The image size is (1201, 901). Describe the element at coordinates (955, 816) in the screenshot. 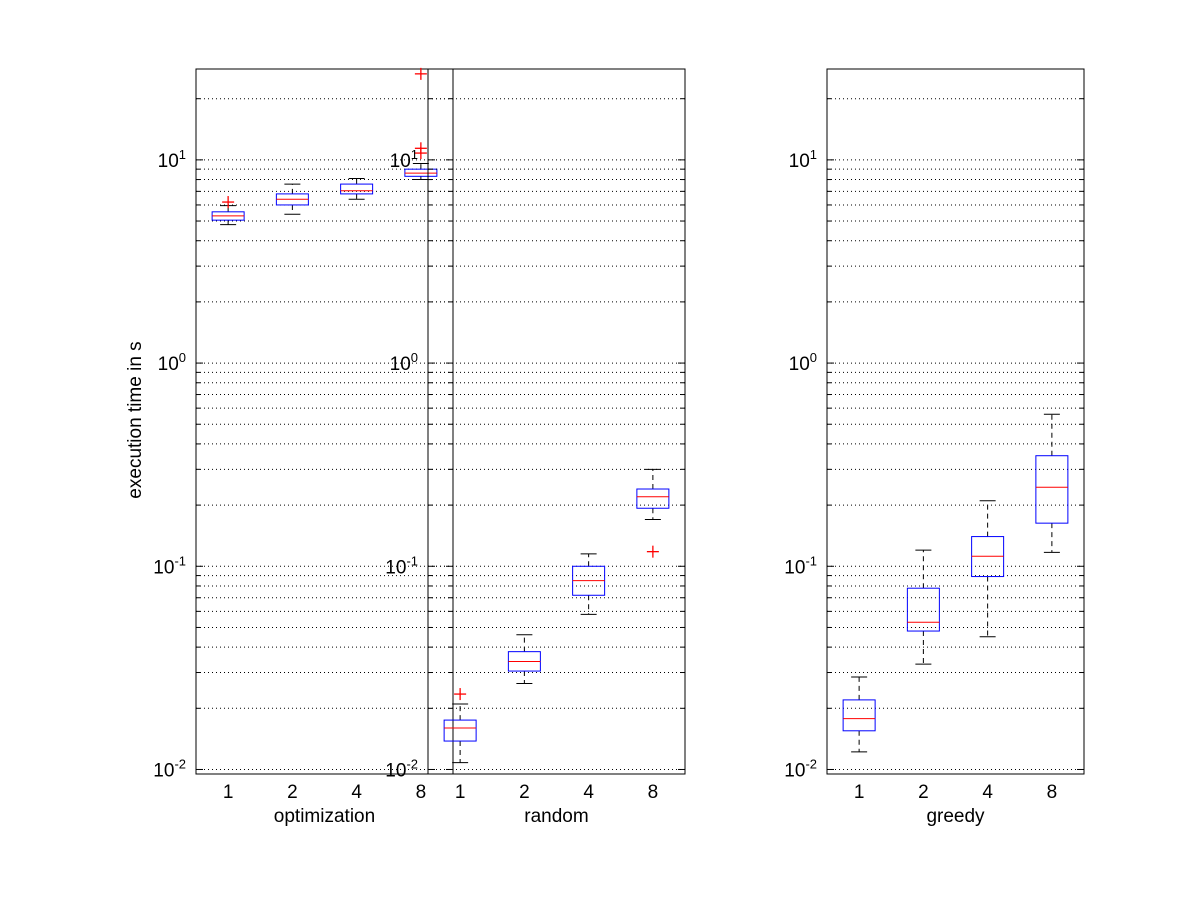

I see `x-axis-label: greedy` at that location.